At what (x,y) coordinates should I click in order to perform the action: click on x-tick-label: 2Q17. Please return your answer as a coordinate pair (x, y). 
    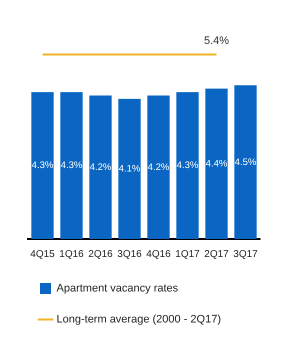
    Looking at the image, I should click on (217, 254).